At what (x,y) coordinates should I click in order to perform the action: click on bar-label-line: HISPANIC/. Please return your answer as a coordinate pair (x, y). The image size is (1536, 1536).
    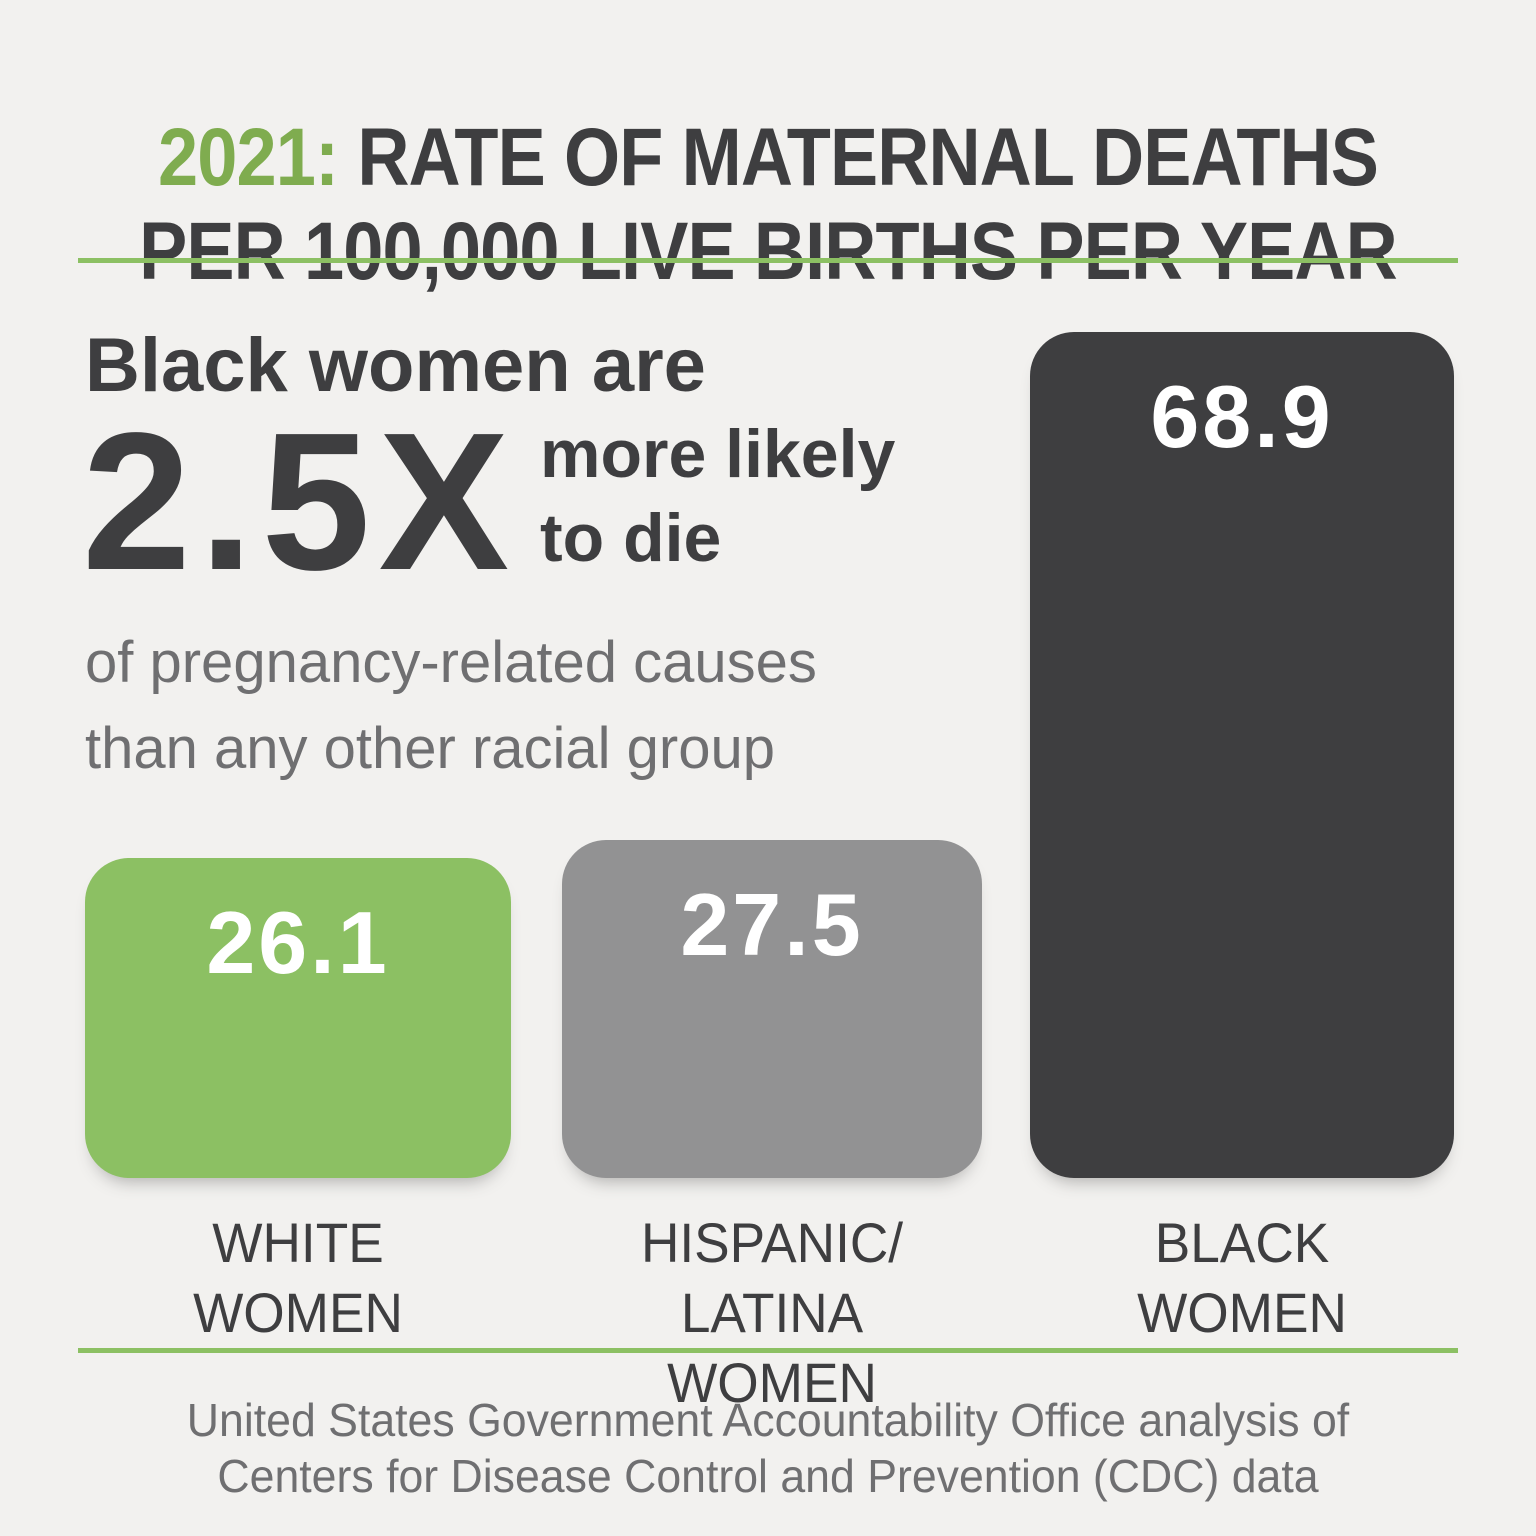
    Looking at the image, I should click on (772, 1242).